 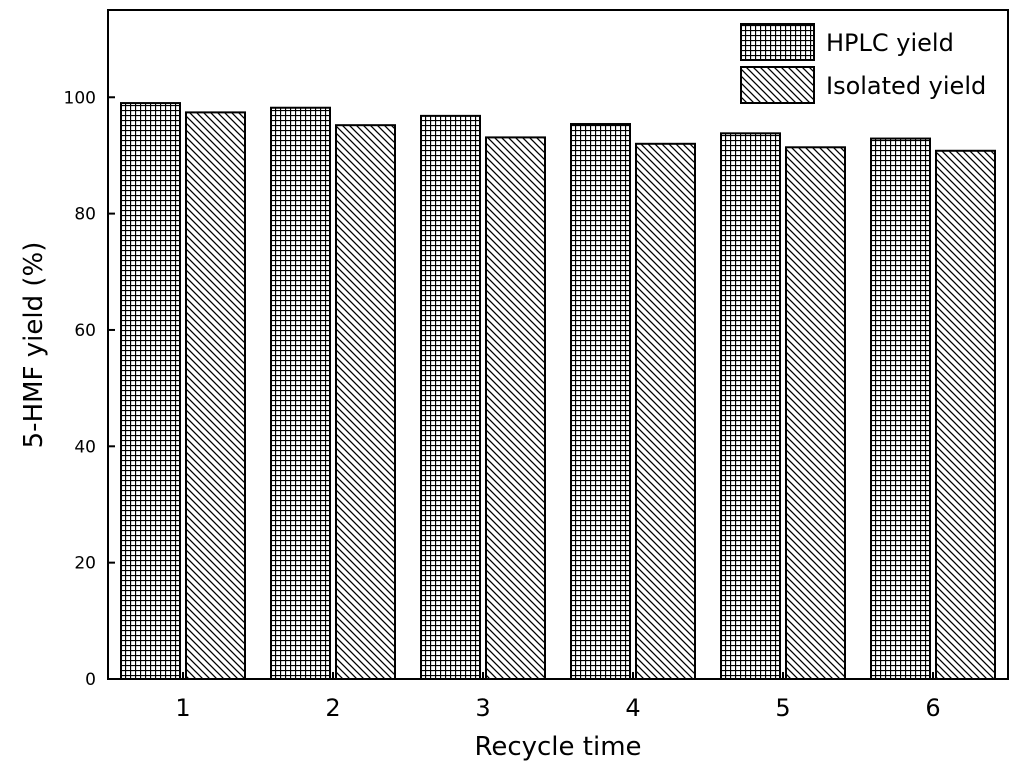 I want to click on x-tick-label: 5, so click(x=782, y=708).